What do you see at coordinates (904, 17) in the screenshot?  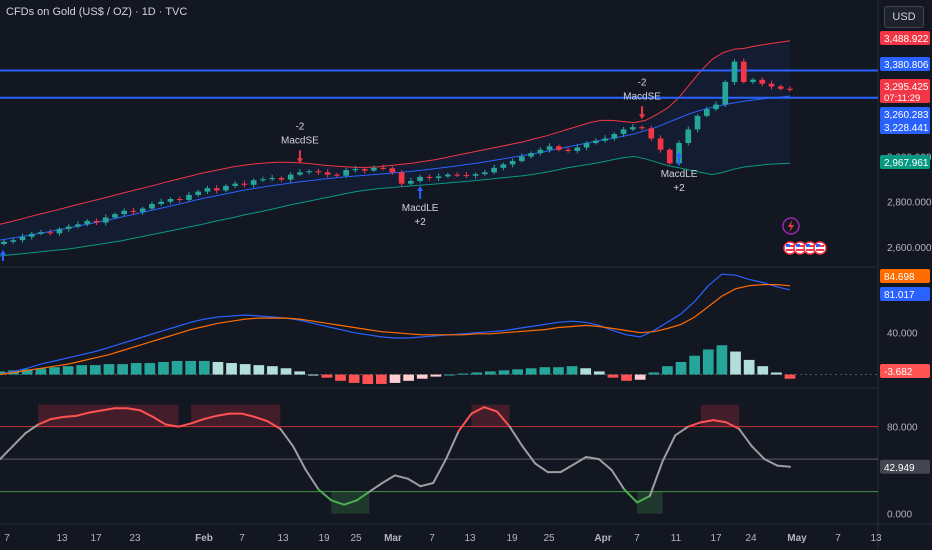 I see `currency-button: USD` at bounding box center [904, 17].